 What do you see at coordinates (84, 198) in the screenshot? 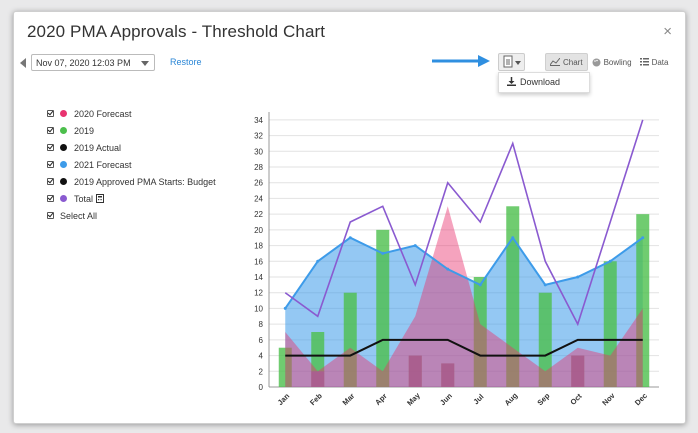
I see `legend-label: Total` at bounding box center [84, 198].